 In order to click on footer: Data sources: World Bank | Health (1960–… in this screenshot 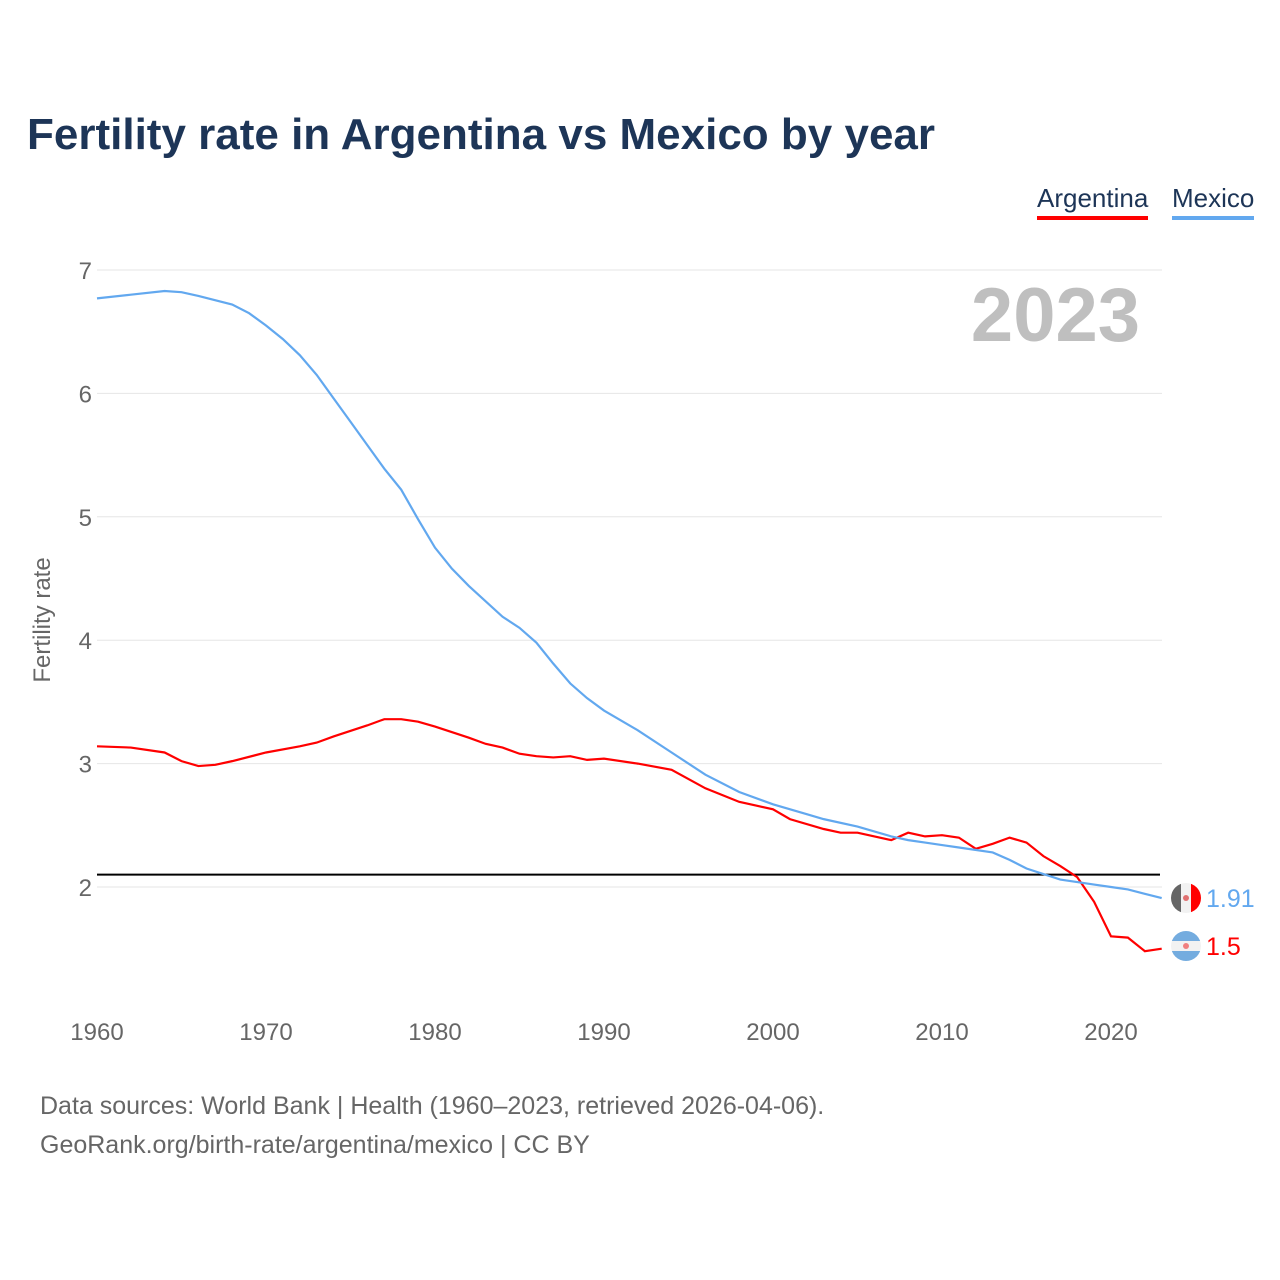, I will do `click(432, 1126)`.